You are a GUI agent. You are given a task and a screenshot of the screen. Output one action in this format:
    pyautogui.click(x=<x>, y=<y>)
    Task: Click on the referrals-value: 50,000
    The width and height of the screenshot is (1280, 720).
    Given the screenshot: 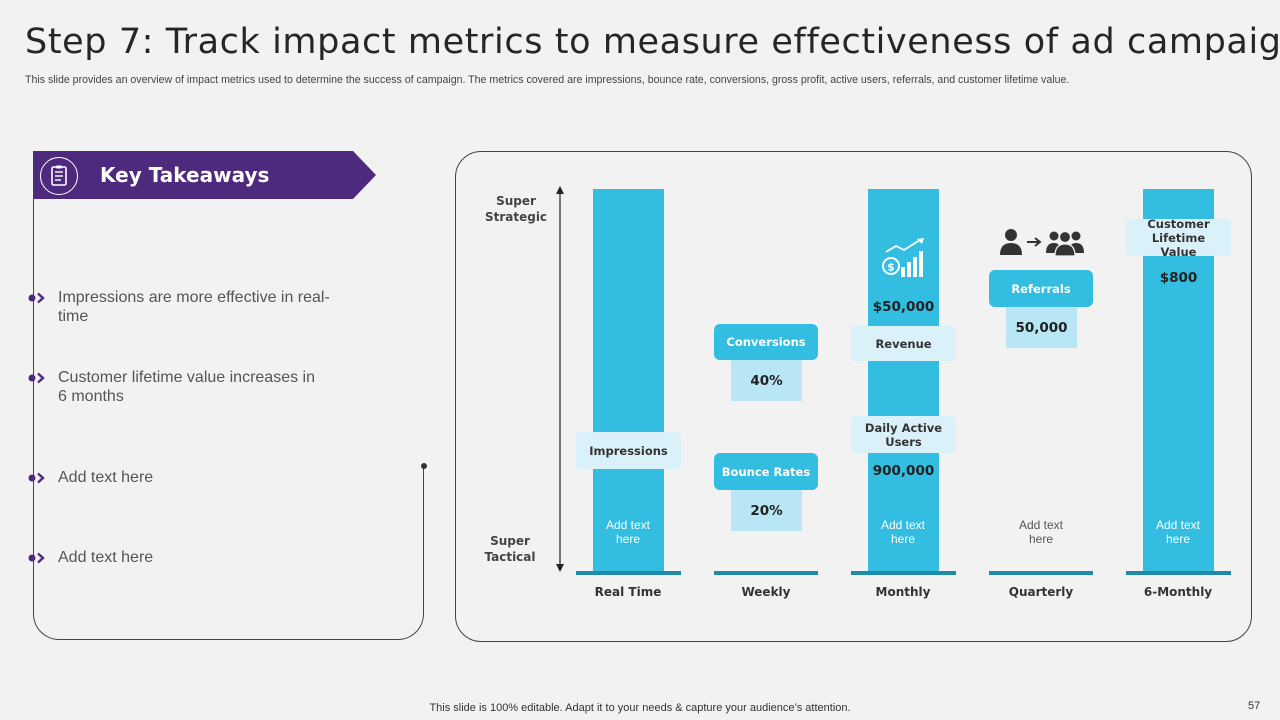 What is the action you would take?
    pyautogui.click(x=1041, y=327)
    